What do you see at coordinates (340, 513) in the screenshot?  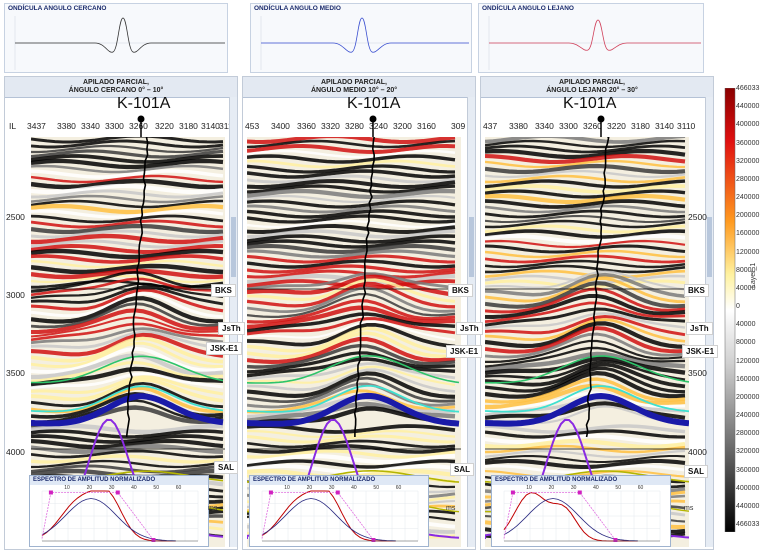 I see `spectrum-plot: 10 20 30 40 50 60` at bounding box center [340, 513].